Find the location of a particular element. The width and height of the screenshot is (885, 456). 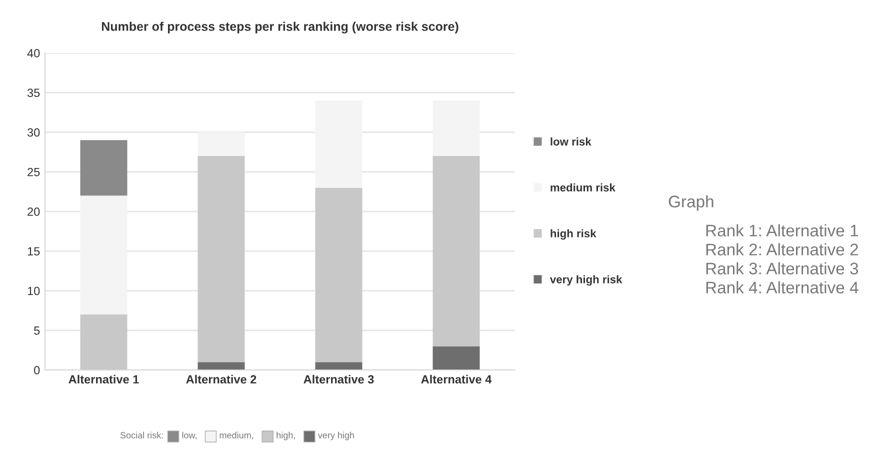

y-tick-label: 15 is located at coordinates (34, 251).